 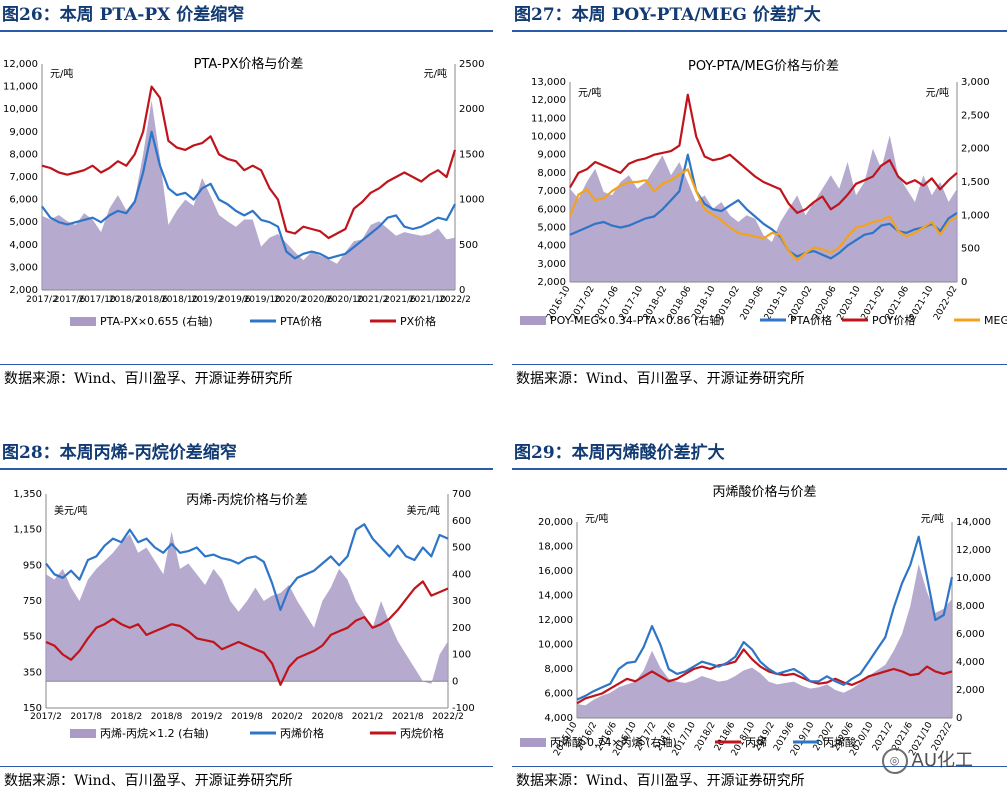 I want to click on right-tick-label: 200, so click(x=461, y=628).